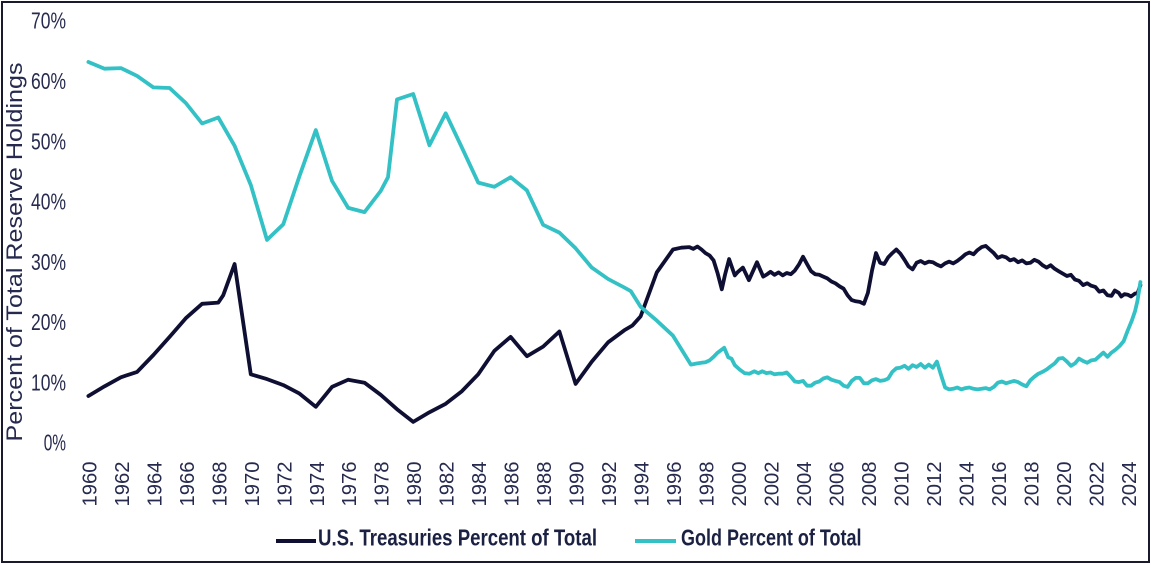  I want to click on svg-text: 1976, so click(350, 484).